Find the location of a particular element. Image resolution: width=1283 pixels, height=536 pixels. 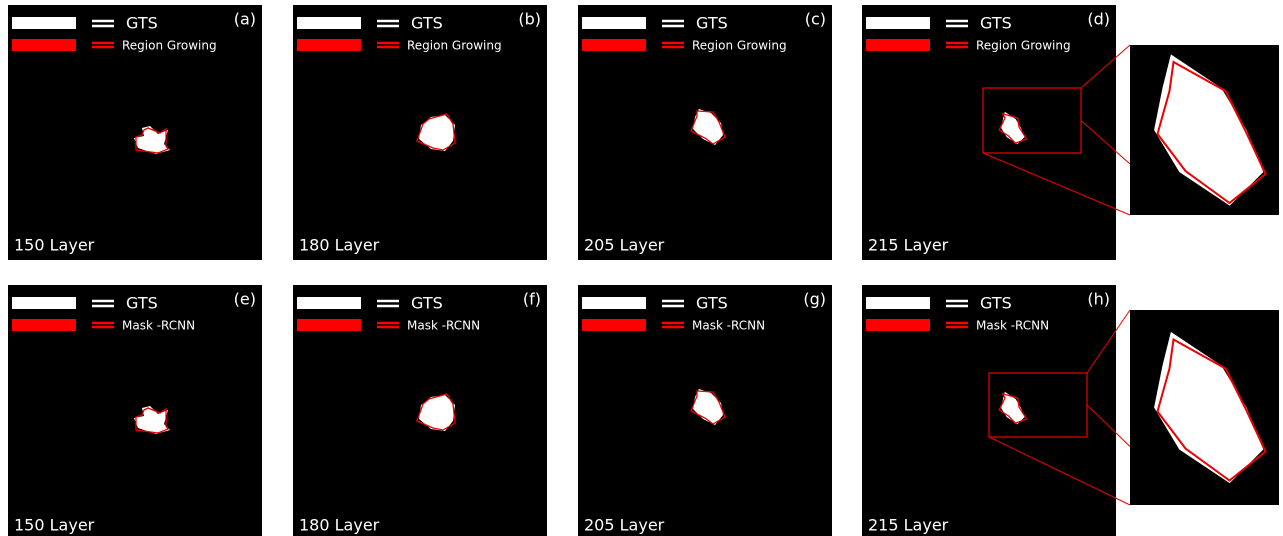

panel-label: (g) is located at coordinates (814, 299).